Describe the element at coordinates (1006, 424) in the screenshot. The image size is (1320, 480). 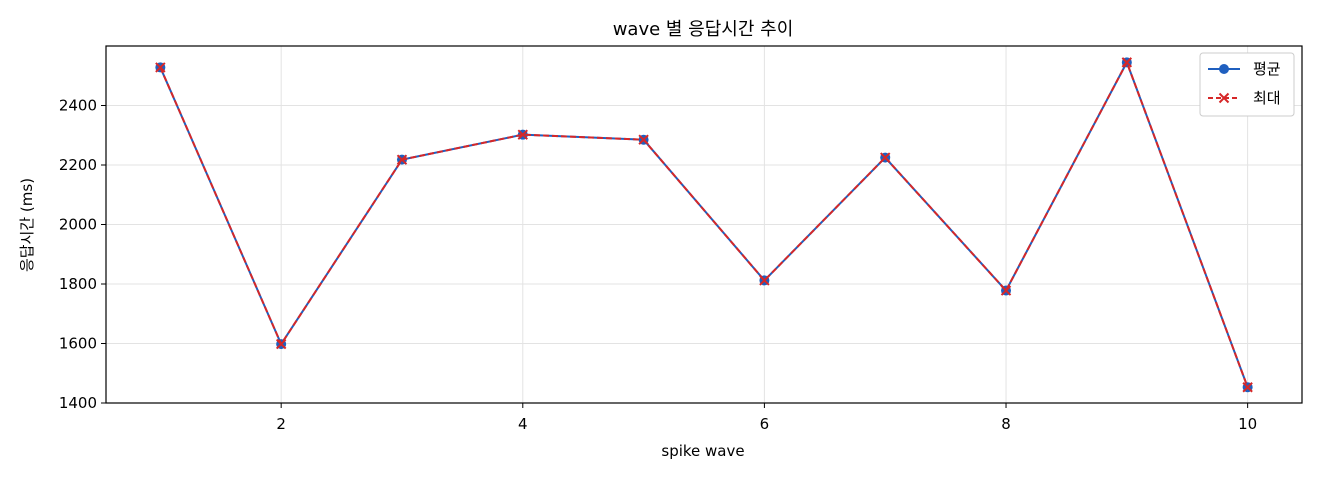
I see `x-tick-label: 8` at that location.